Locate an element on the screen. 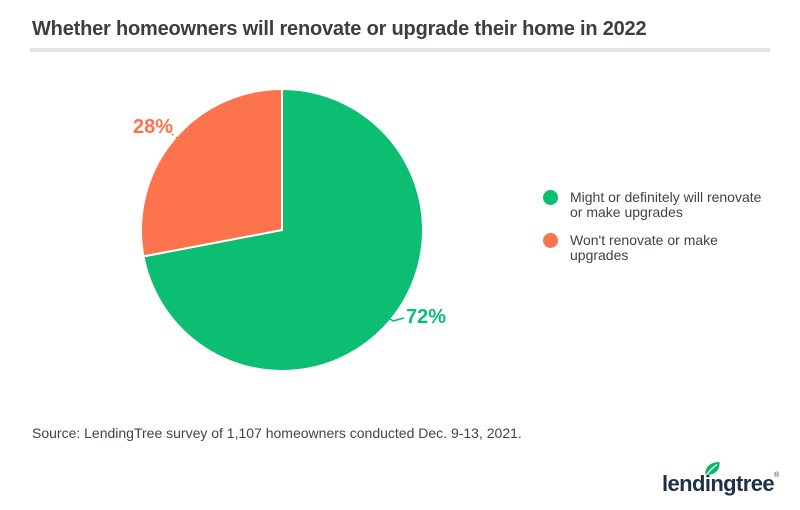 Image resolution: width=800 pixels, height=510 pixels. lendingtree-logo: lendingtree® is located at coordinates (721, 482).